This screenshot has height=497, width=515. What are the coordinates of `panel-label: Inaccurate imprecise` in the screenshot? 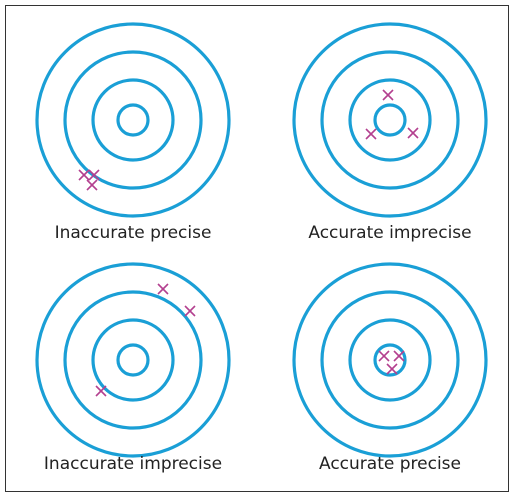 It's located at (133, 464).